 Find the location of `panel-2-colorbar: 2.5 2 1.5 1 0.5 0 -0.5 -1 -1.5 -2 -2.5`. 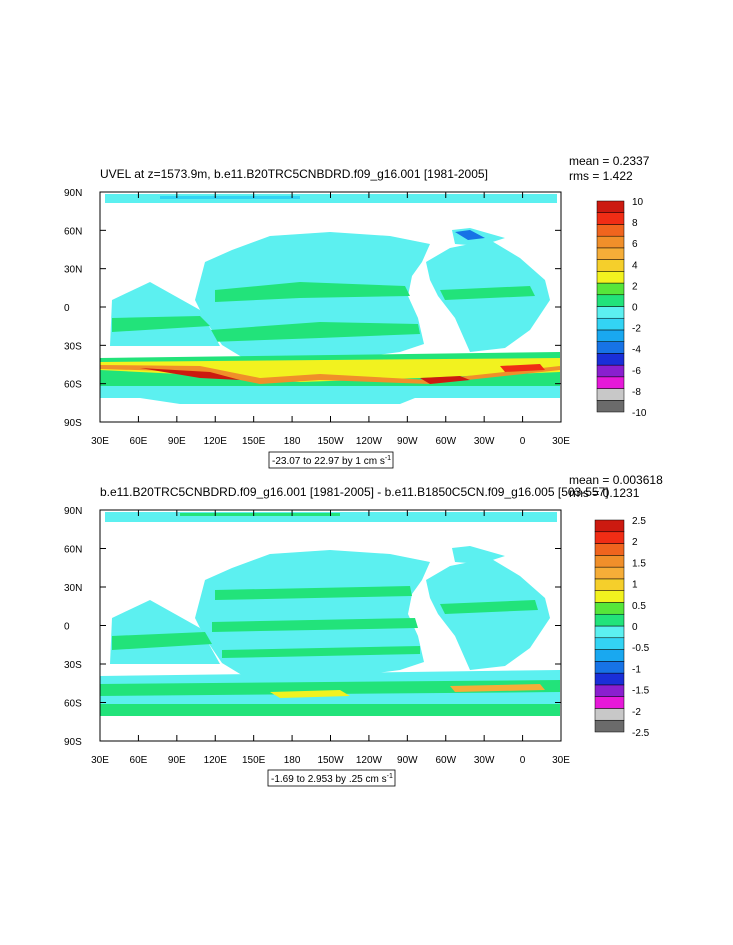

panel-2-colorbar: 2.5 2 1.5 1 0.5 0 -0.5 -1 -1.5 -2 -2.5 is located at coordinates (622, 627).